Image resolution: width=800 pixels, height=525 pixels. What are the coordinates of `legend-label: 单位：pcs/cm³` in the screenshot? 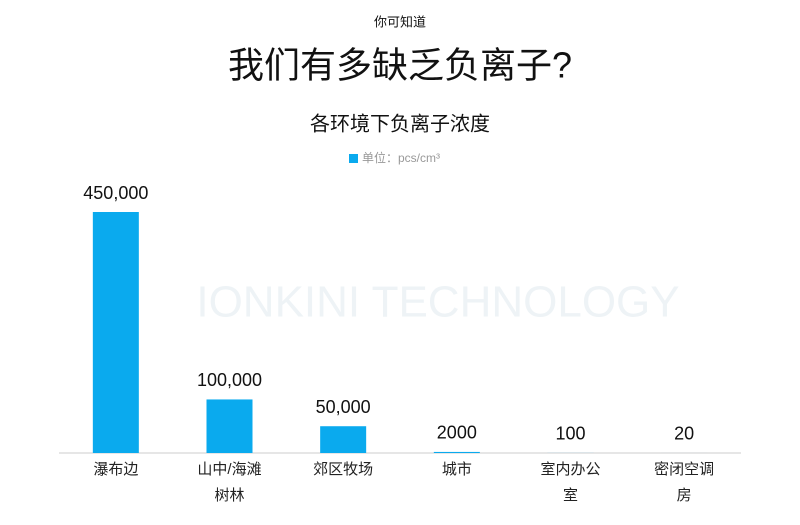 It's located at (401, 157).